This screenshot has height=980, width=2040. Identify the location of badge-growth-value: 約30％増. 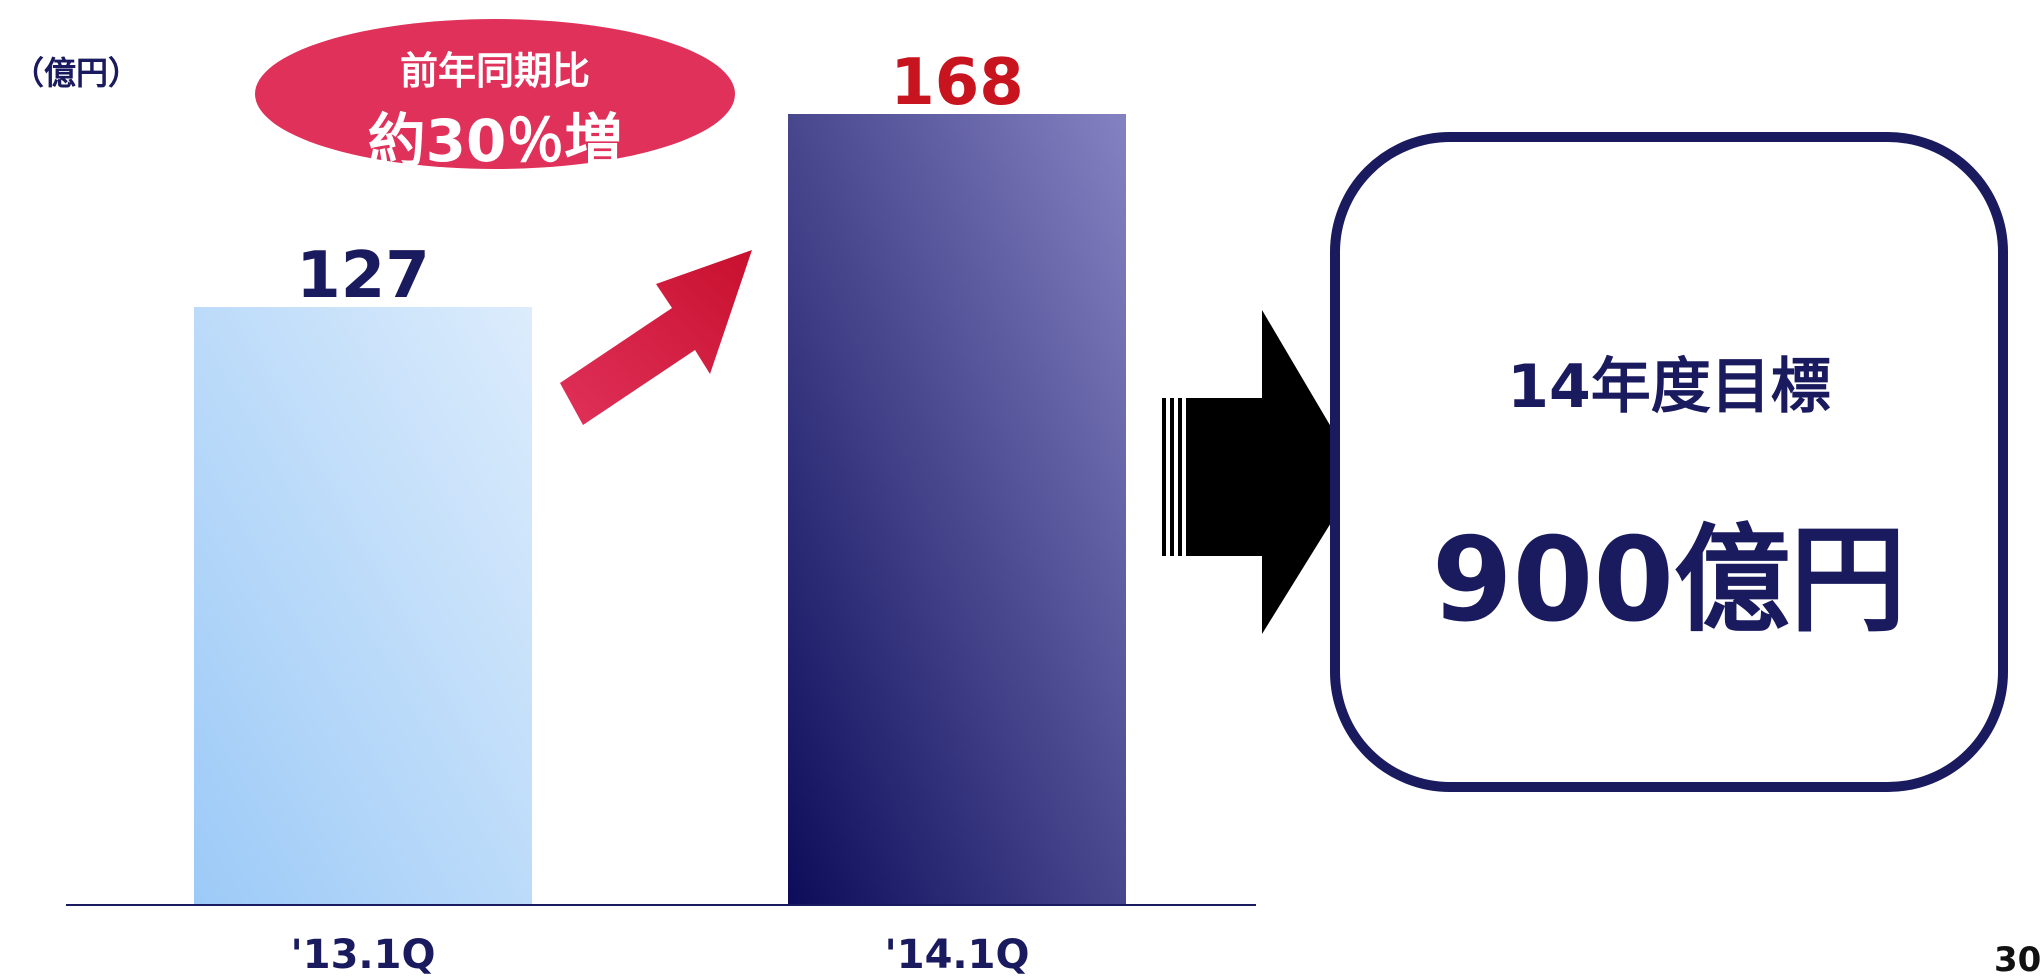
(495, 141).